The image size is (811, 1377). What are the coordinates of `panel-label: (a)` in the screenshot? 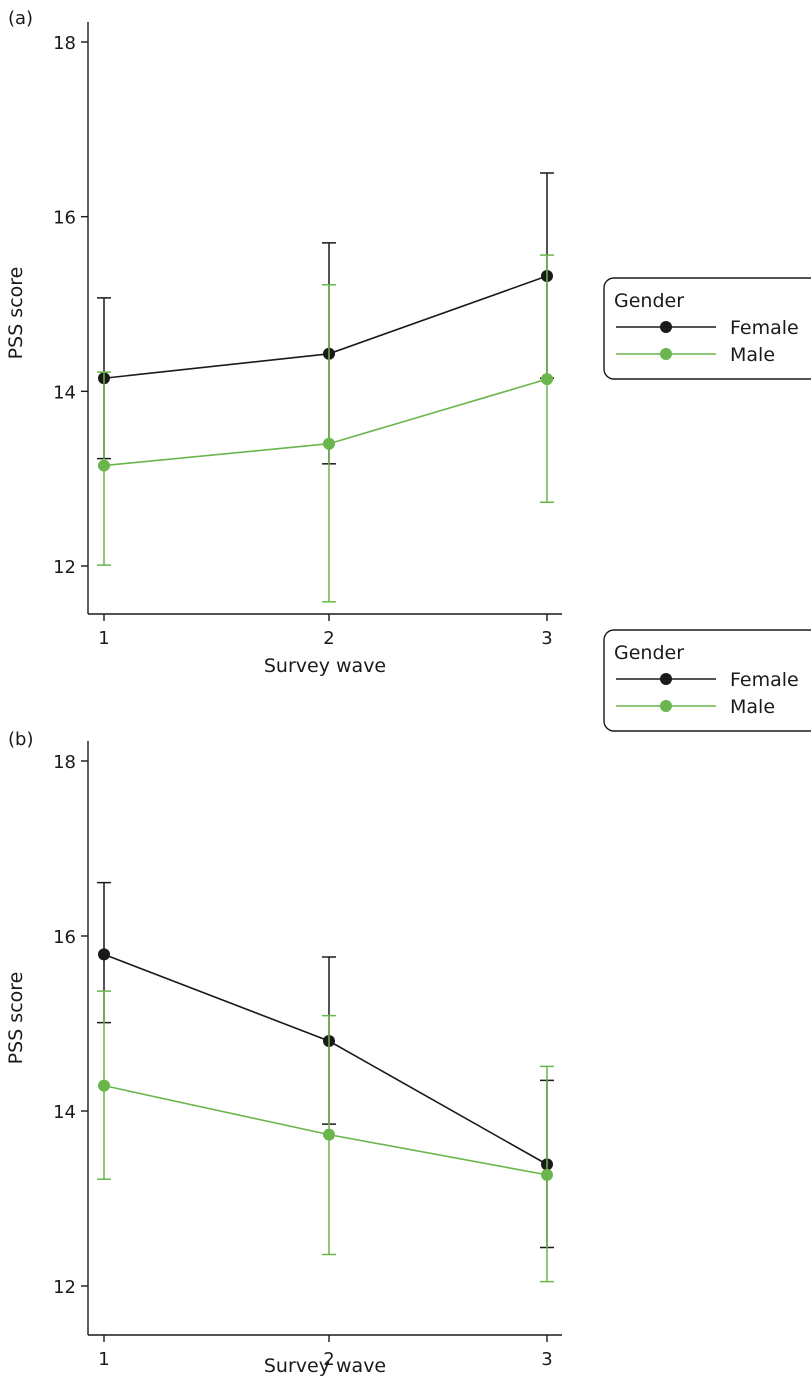 It's located at (20, 18).